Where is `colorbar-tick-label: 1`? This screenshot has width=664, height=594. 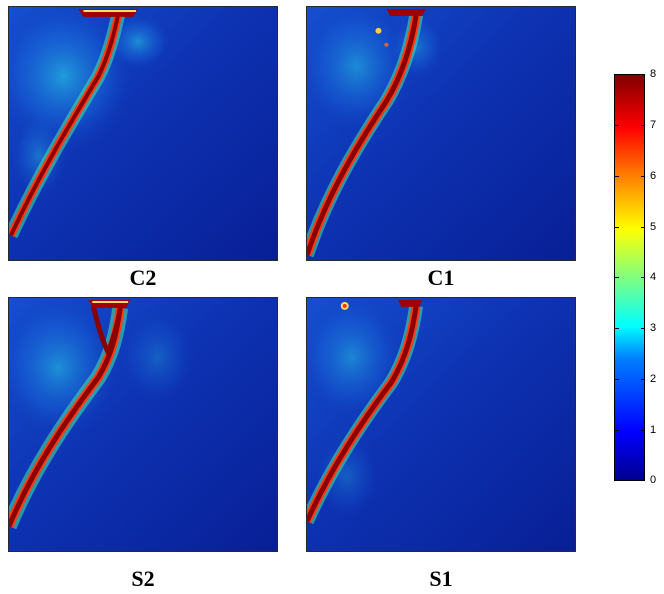
colorbar-tick-label: 1 is located at coordinates (653, 430).